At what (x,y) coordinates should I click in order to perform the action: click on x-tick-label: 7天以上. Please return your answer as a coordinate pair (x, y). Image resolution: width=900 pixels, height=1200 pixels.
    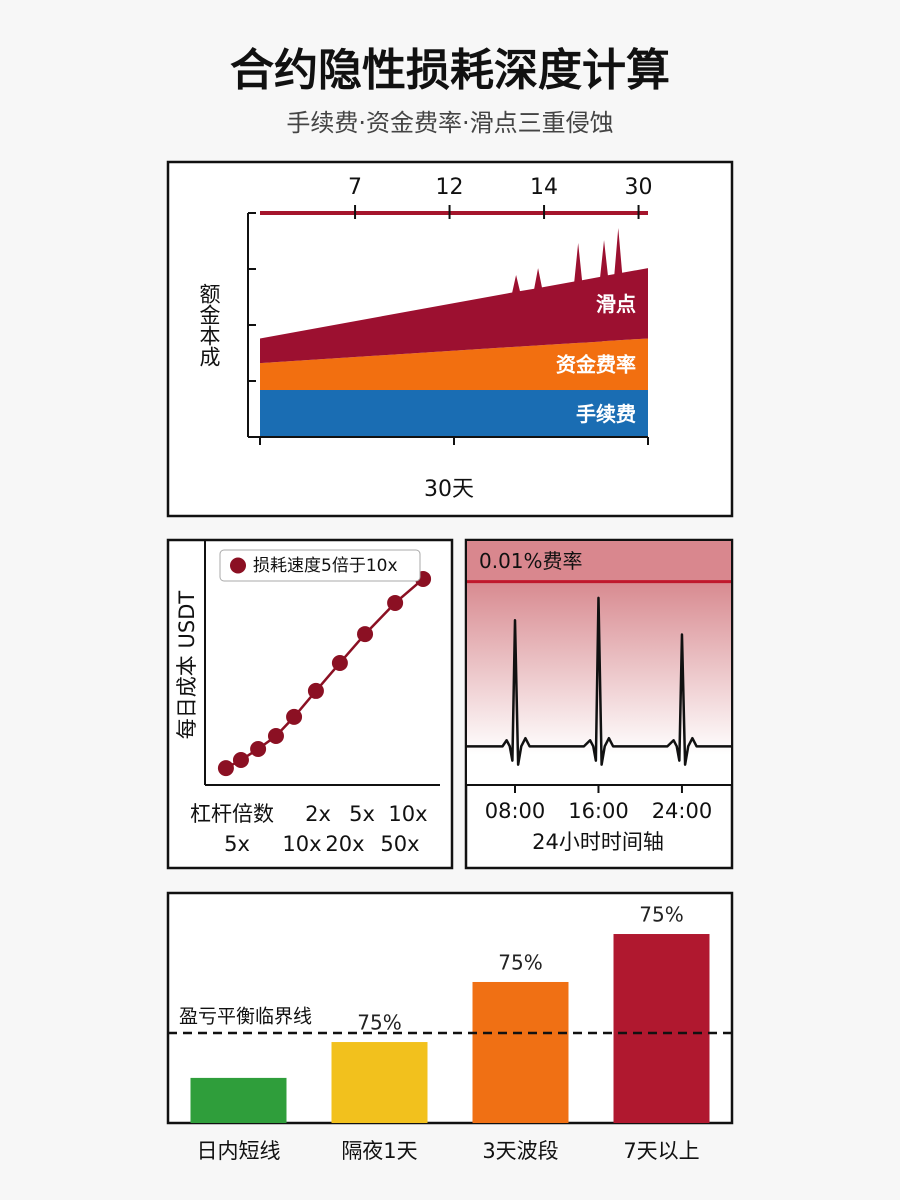
    Looking at the image, I should click on (661, 1151).